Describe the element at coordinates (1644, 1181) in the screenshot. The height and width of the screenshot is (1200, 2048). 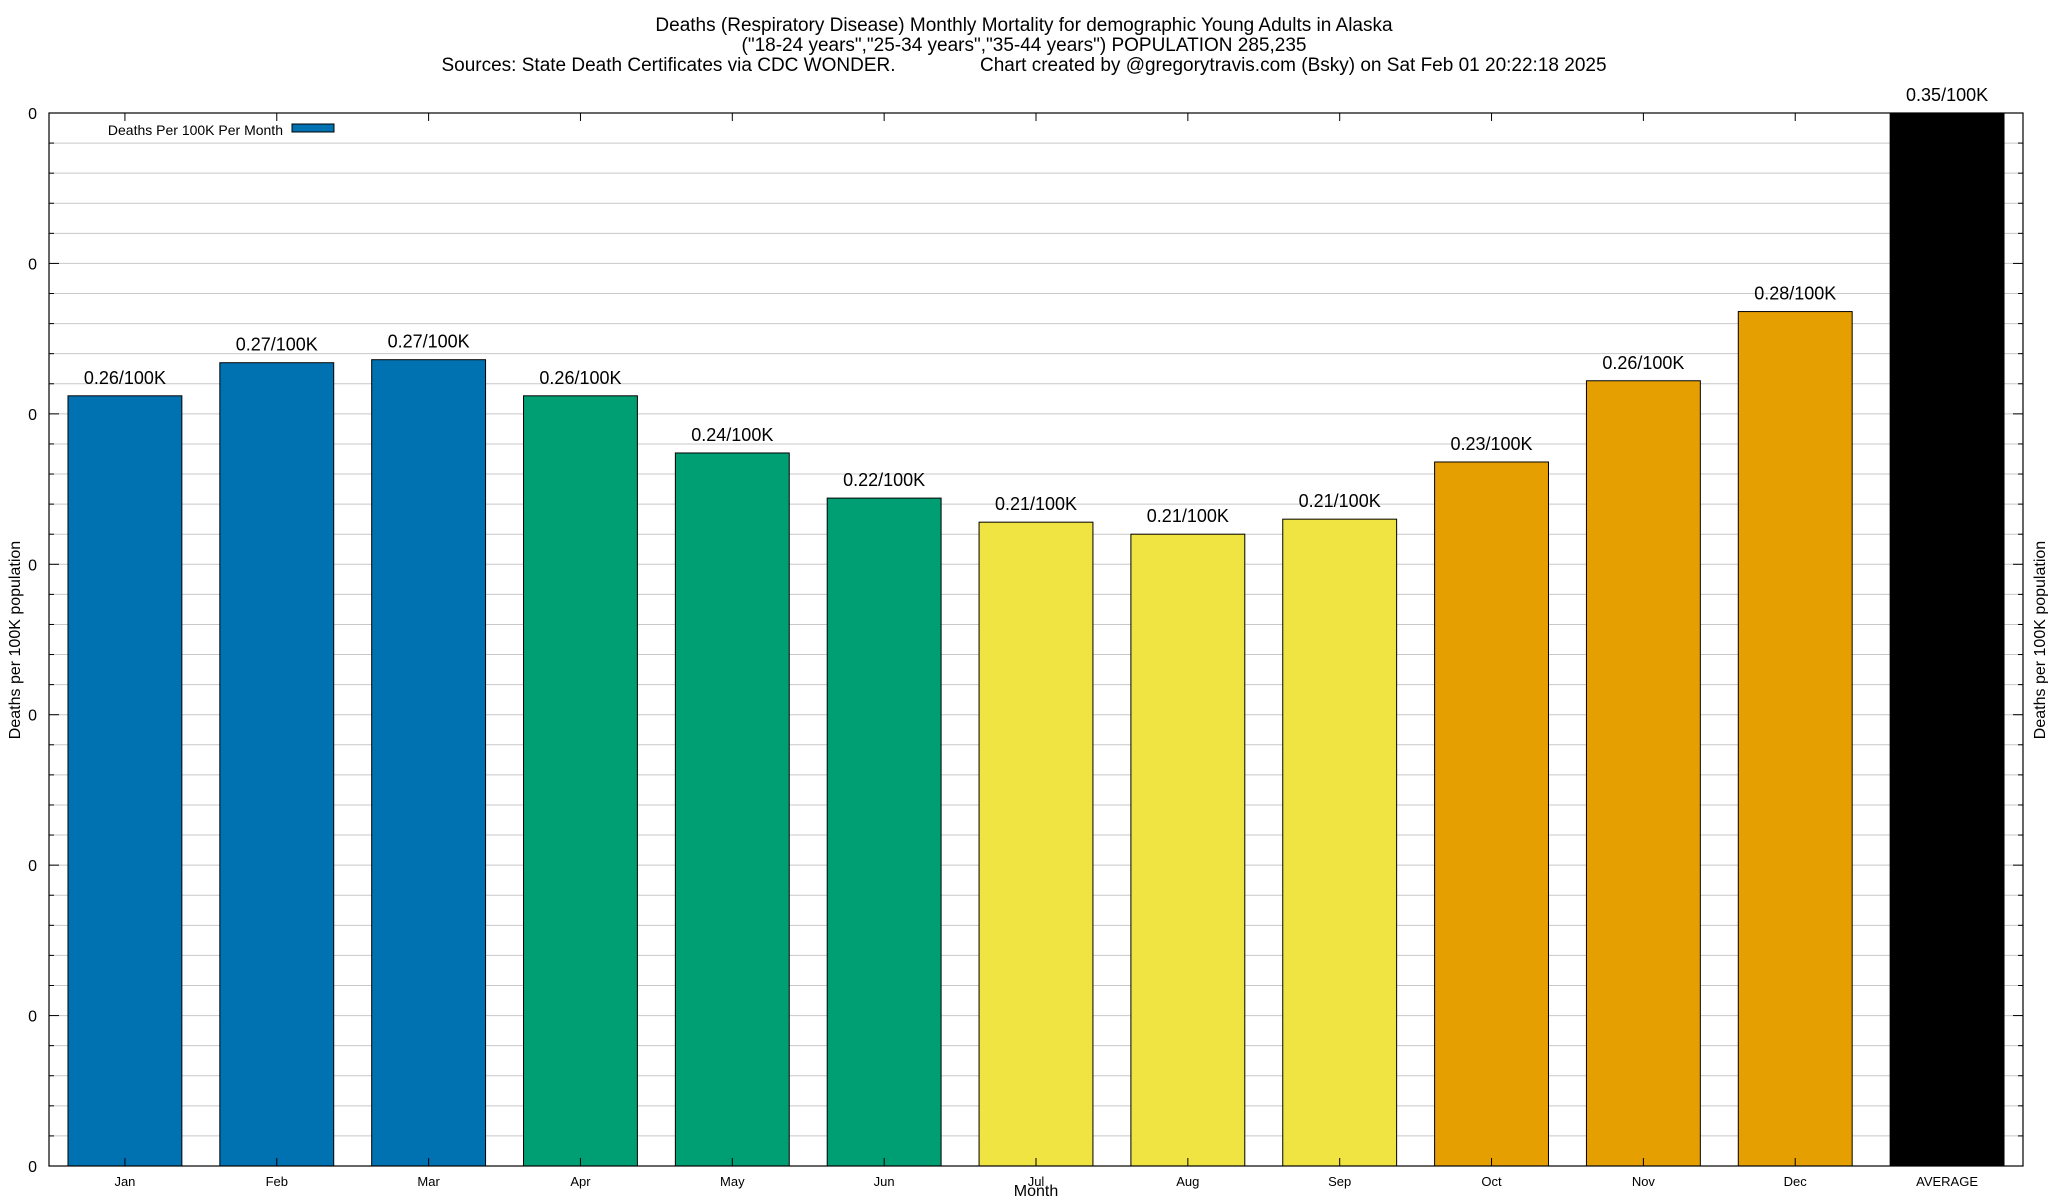
I see `x-tick-label: Nov` at that location.